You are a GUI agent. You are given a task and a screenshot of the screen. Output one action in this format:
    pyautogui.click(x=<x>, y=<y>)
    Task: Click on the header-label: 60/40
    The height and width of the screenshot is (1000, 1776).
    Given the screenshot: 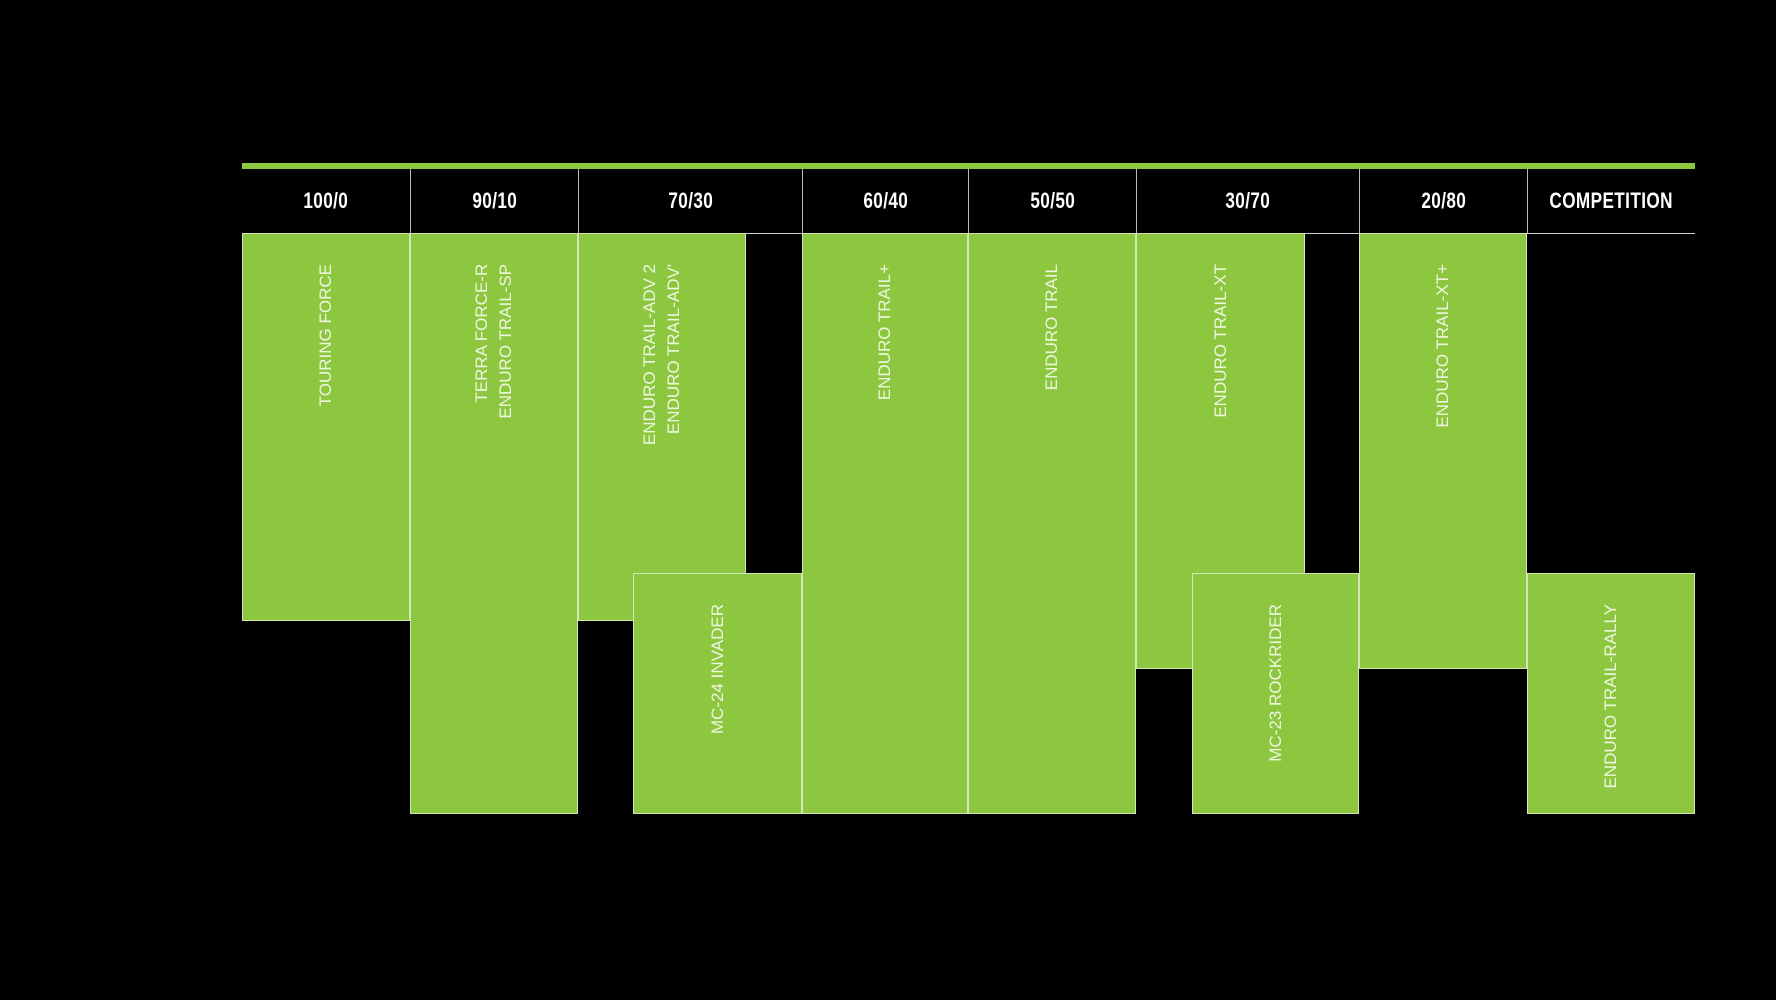 What is the action you would take?
    pyautogui.click(x=885, y=200)
    